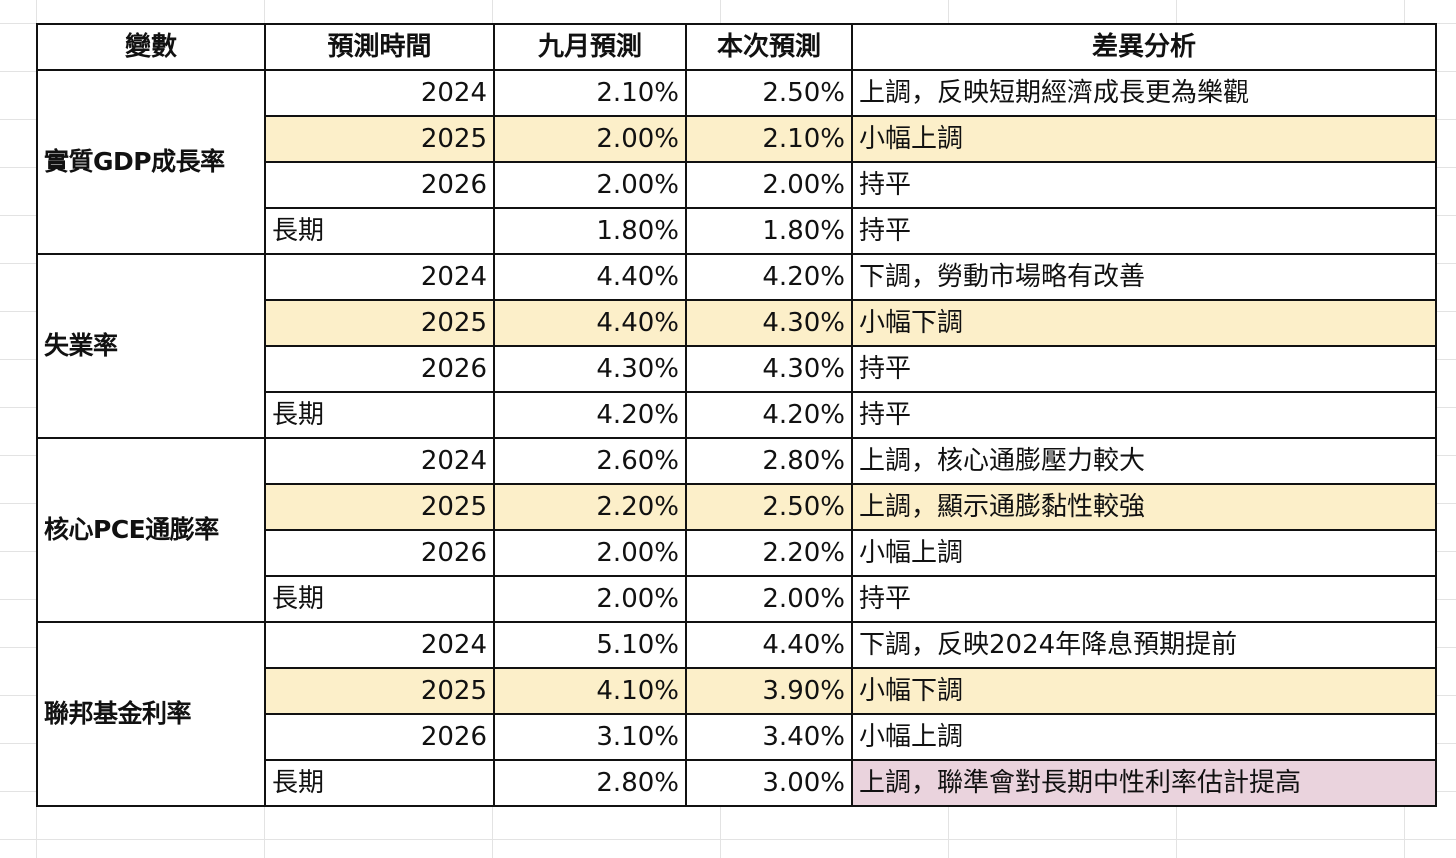  What do you see at coordinates (769, 139) in the screenshot?
I see `cell-current-forecast: 2.10%` at bounding box center [769, 139].